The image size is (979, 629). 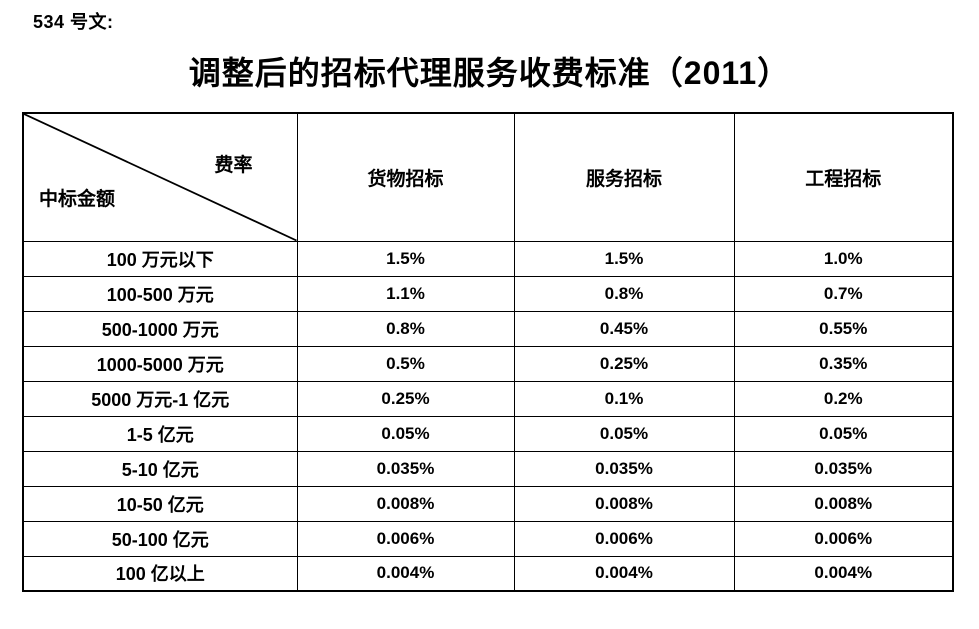 What do you see at coordinates (405, 363) in the screenshot?
I see `rate-cell: 0.5%` at bounding box center [405, 363].